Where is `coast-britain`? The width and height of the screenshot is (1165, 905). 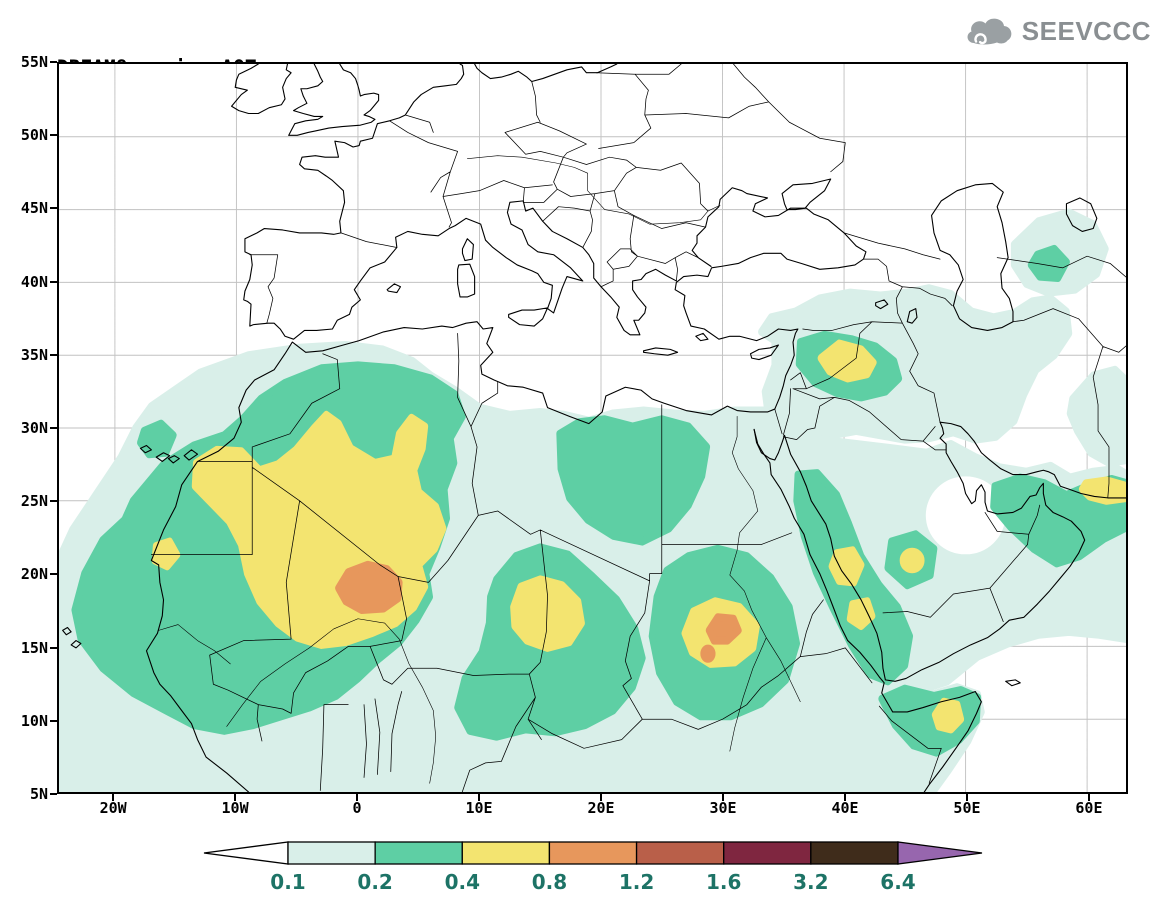
coast-britain is located at coordinates (334, 99).